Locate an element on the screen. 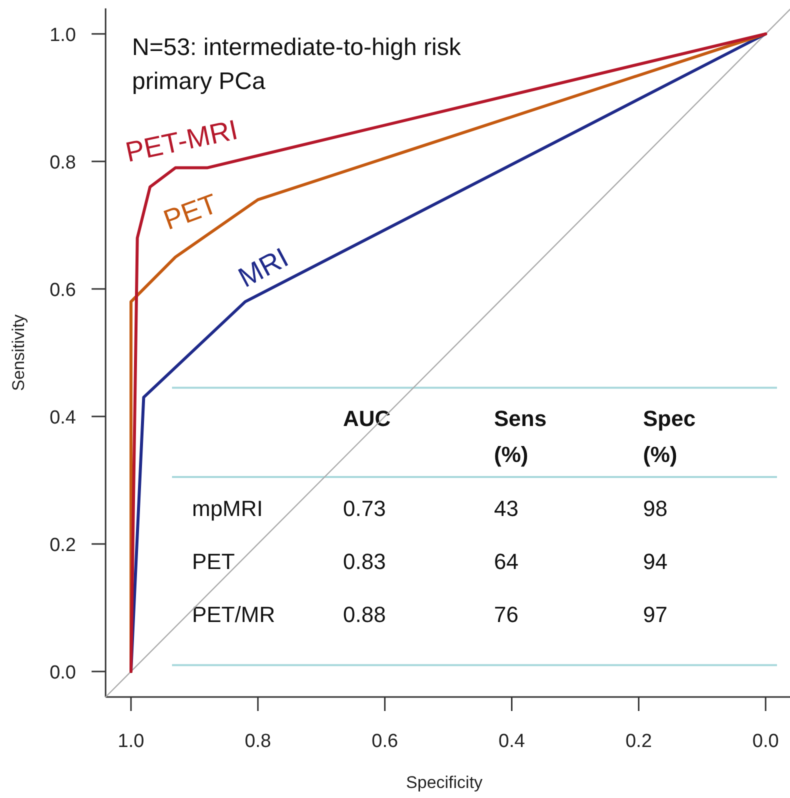 The image size is (790, 798). text: 94 is located at coordinates (655, 561).